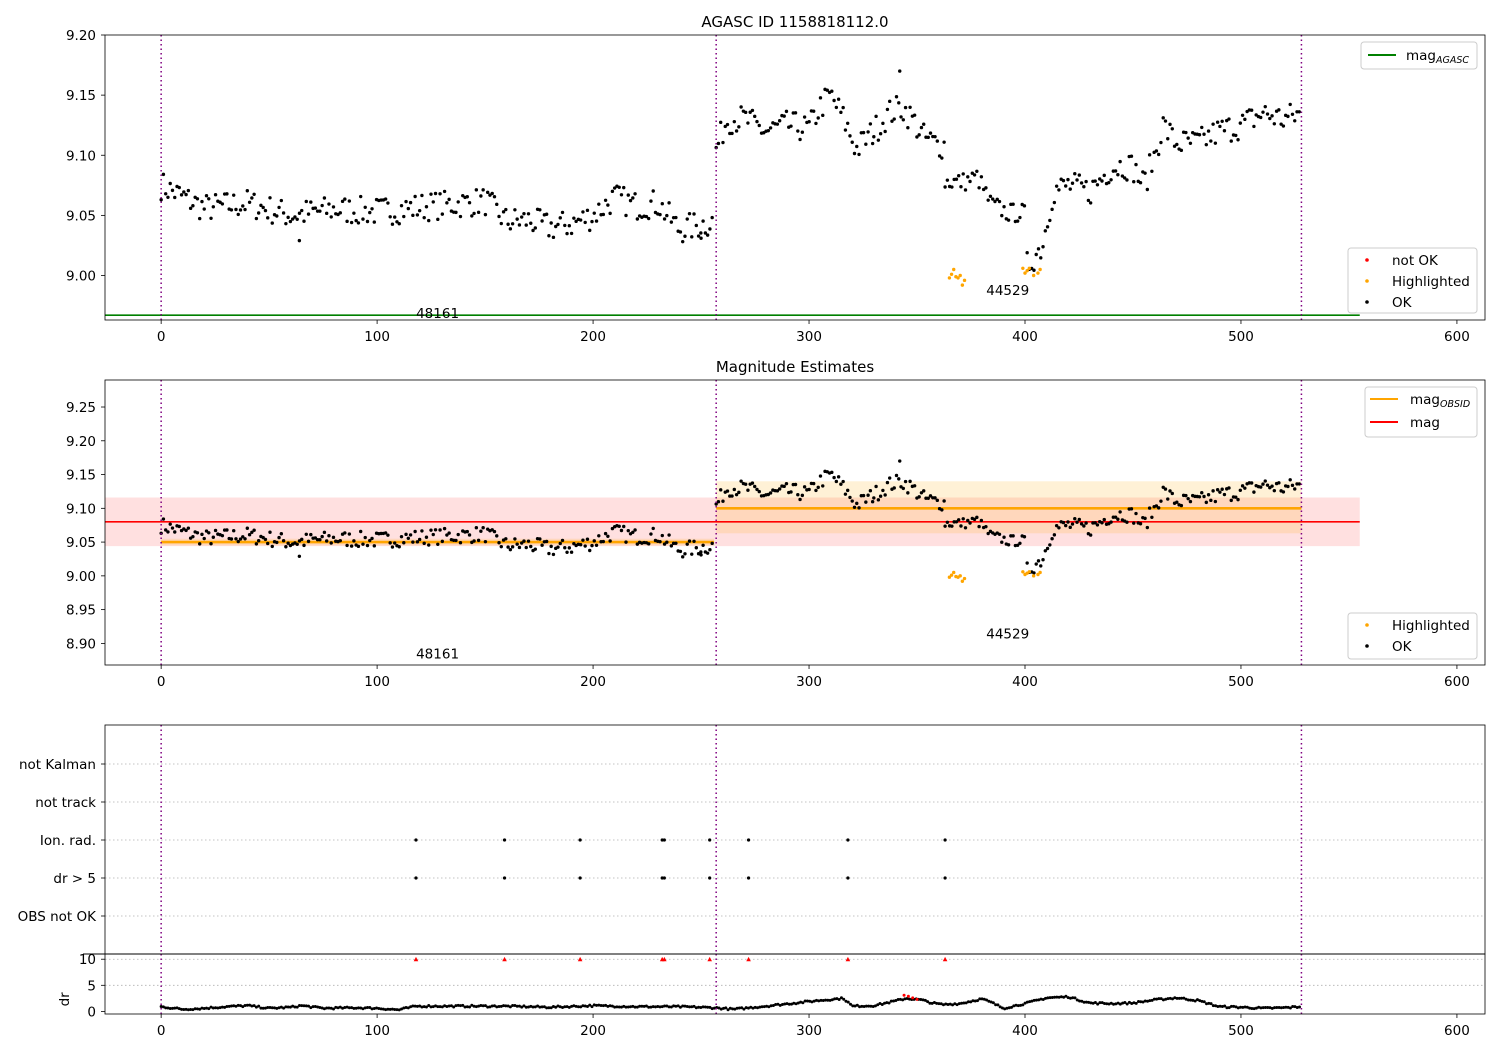 This screenshot has height=1050, width=1500. I want to click on legend-mag-label: mag, so click(1425, 423).